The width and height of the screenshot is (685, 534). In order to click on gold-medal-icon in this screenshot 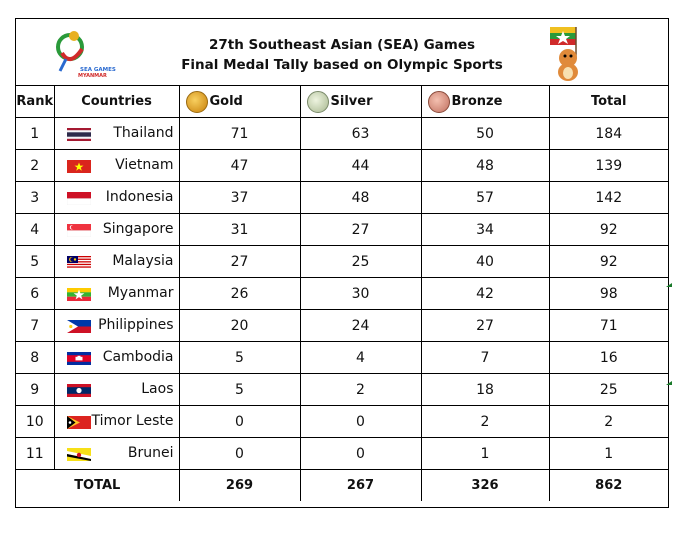, I will do `click(196, 102)`.